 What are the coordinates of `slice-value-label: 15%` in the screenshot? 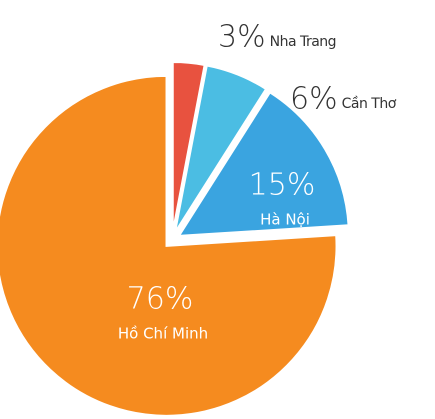 It's located at (282, 185).